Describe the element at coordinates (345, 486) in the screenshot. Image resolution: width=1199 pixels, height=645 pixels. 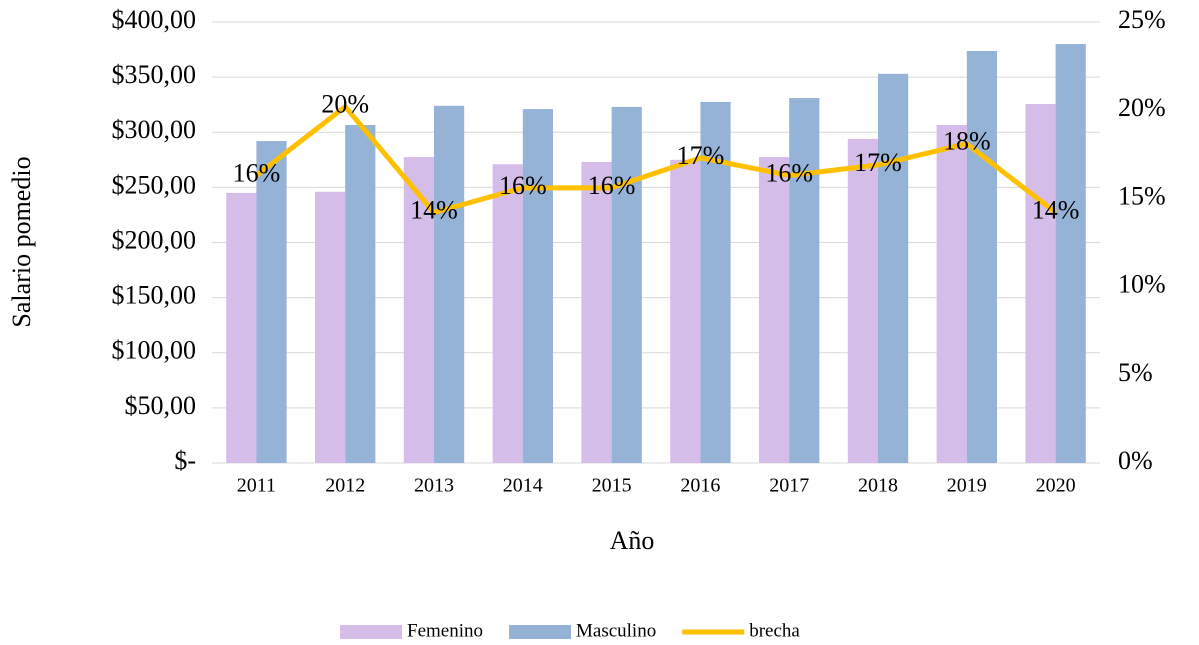
I see `x-tick-label: 2012` at that location.